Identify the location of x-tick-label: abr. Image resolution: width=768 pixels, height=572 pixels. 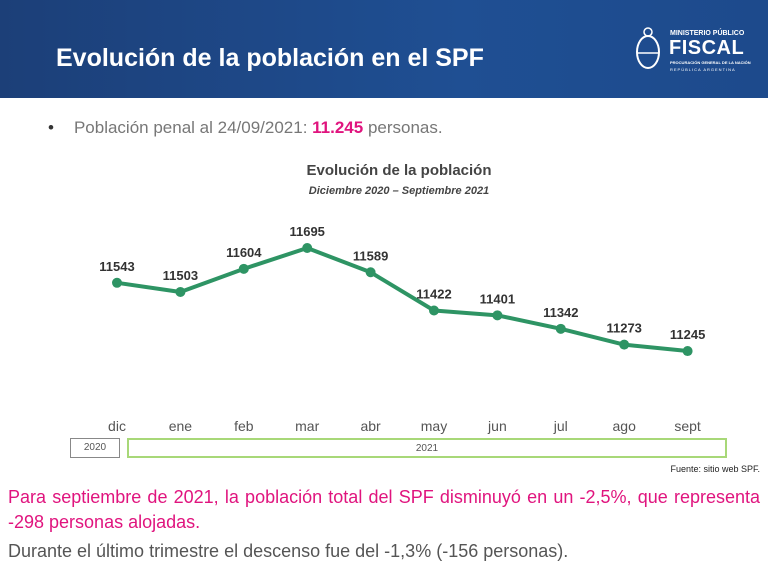
(370, 426).